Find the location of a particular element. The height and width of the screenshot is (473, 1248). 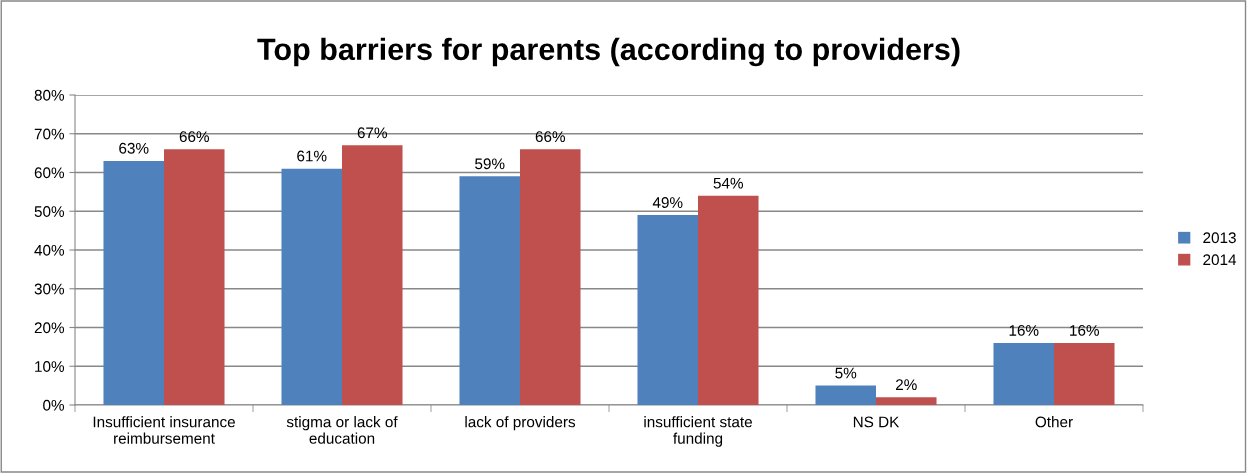

y-tick-label: 40% is located at coordinates (49, 250).